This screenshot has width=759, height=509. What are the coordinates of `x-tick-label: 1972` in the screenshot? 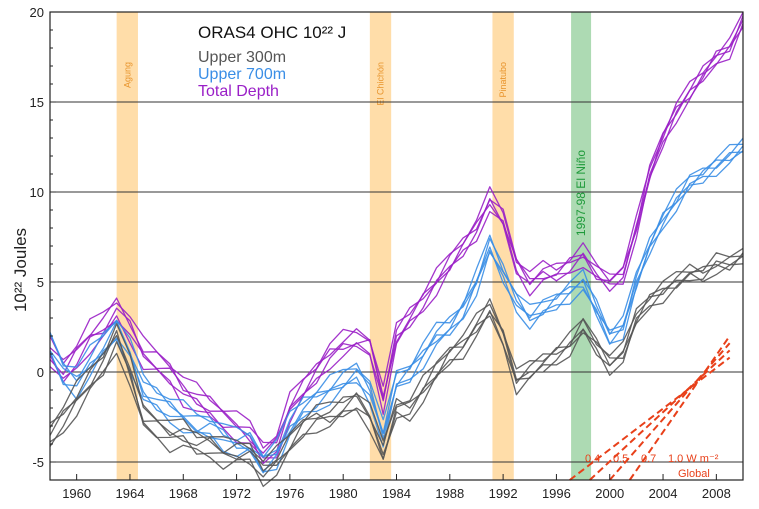 It's located at (236, 493).